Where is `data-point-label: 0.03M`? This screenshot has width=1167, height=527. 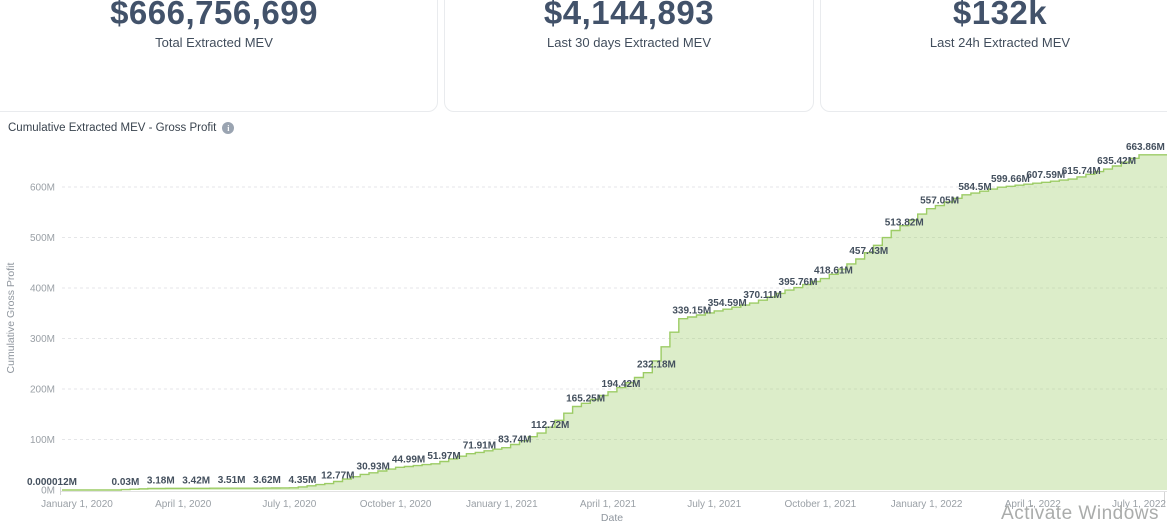
data-point-label: 0.03M is located at coordinates (126, 482).